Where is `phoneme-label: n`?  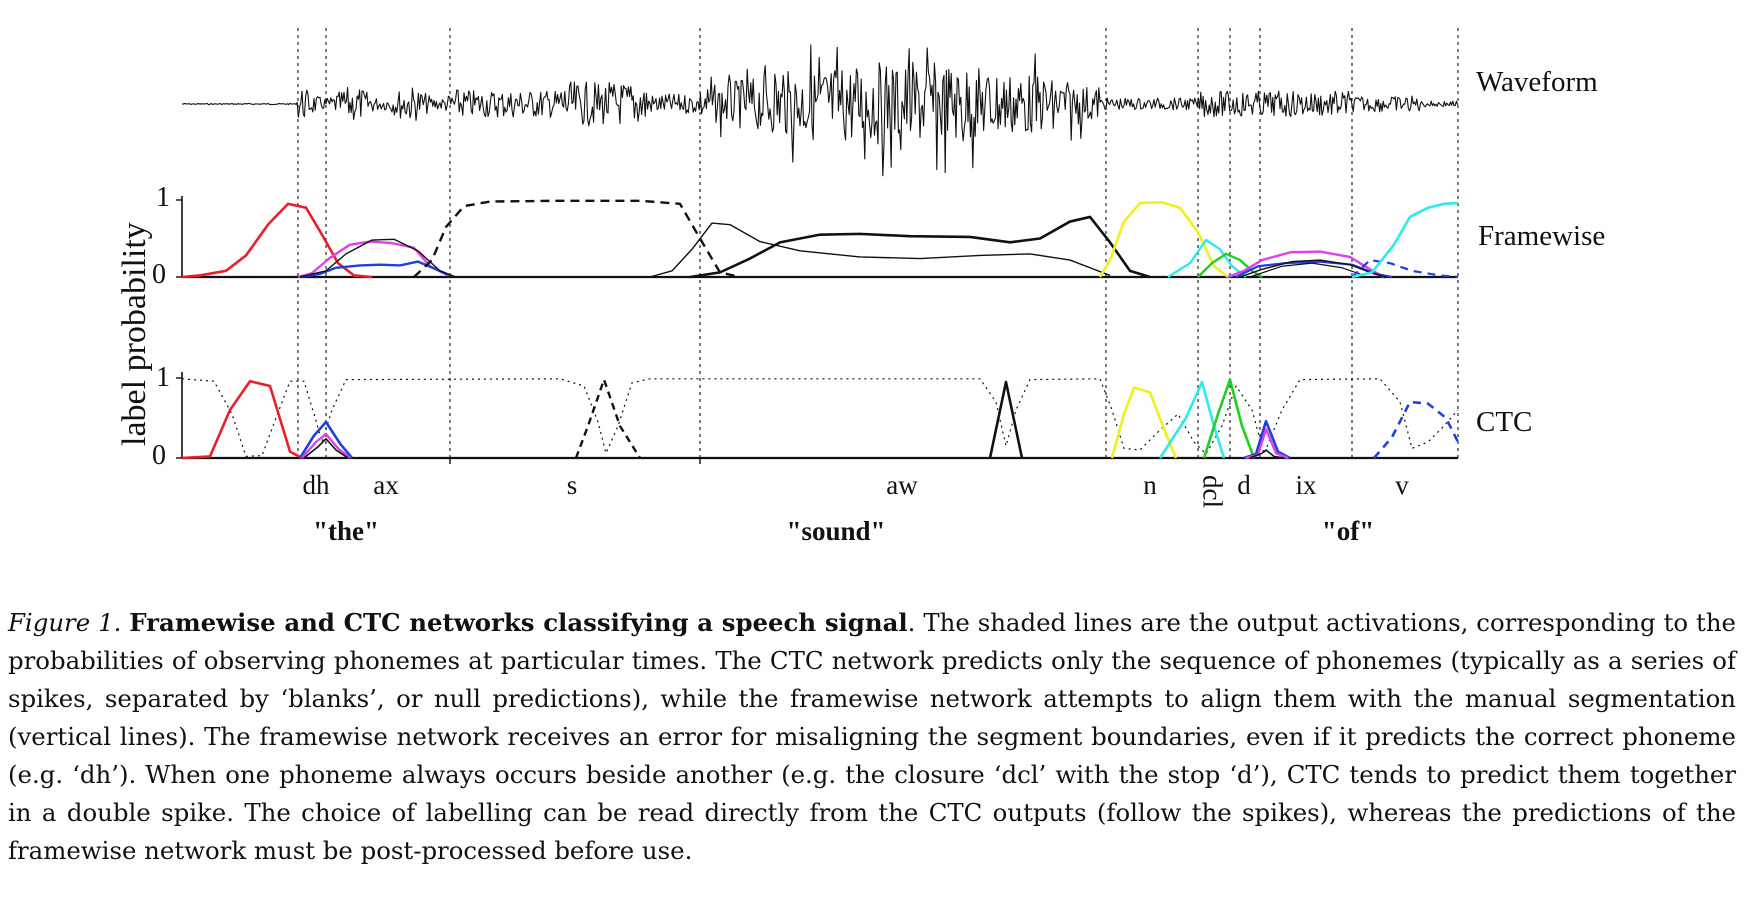
phoneme-label: n is located at coordinates (1150, 485).